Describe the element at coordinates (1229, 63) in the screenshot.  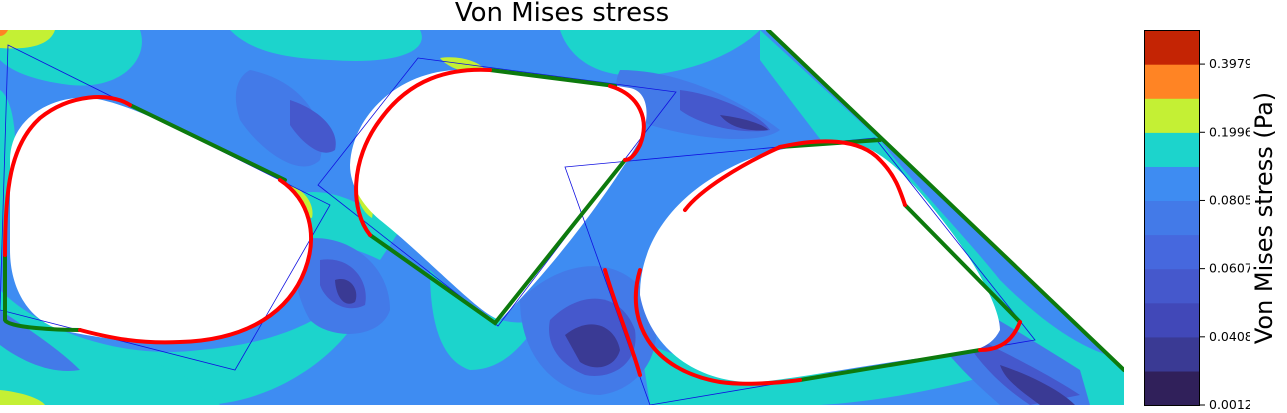
I see `colorbar-tick-label: 0.3979` at that location.